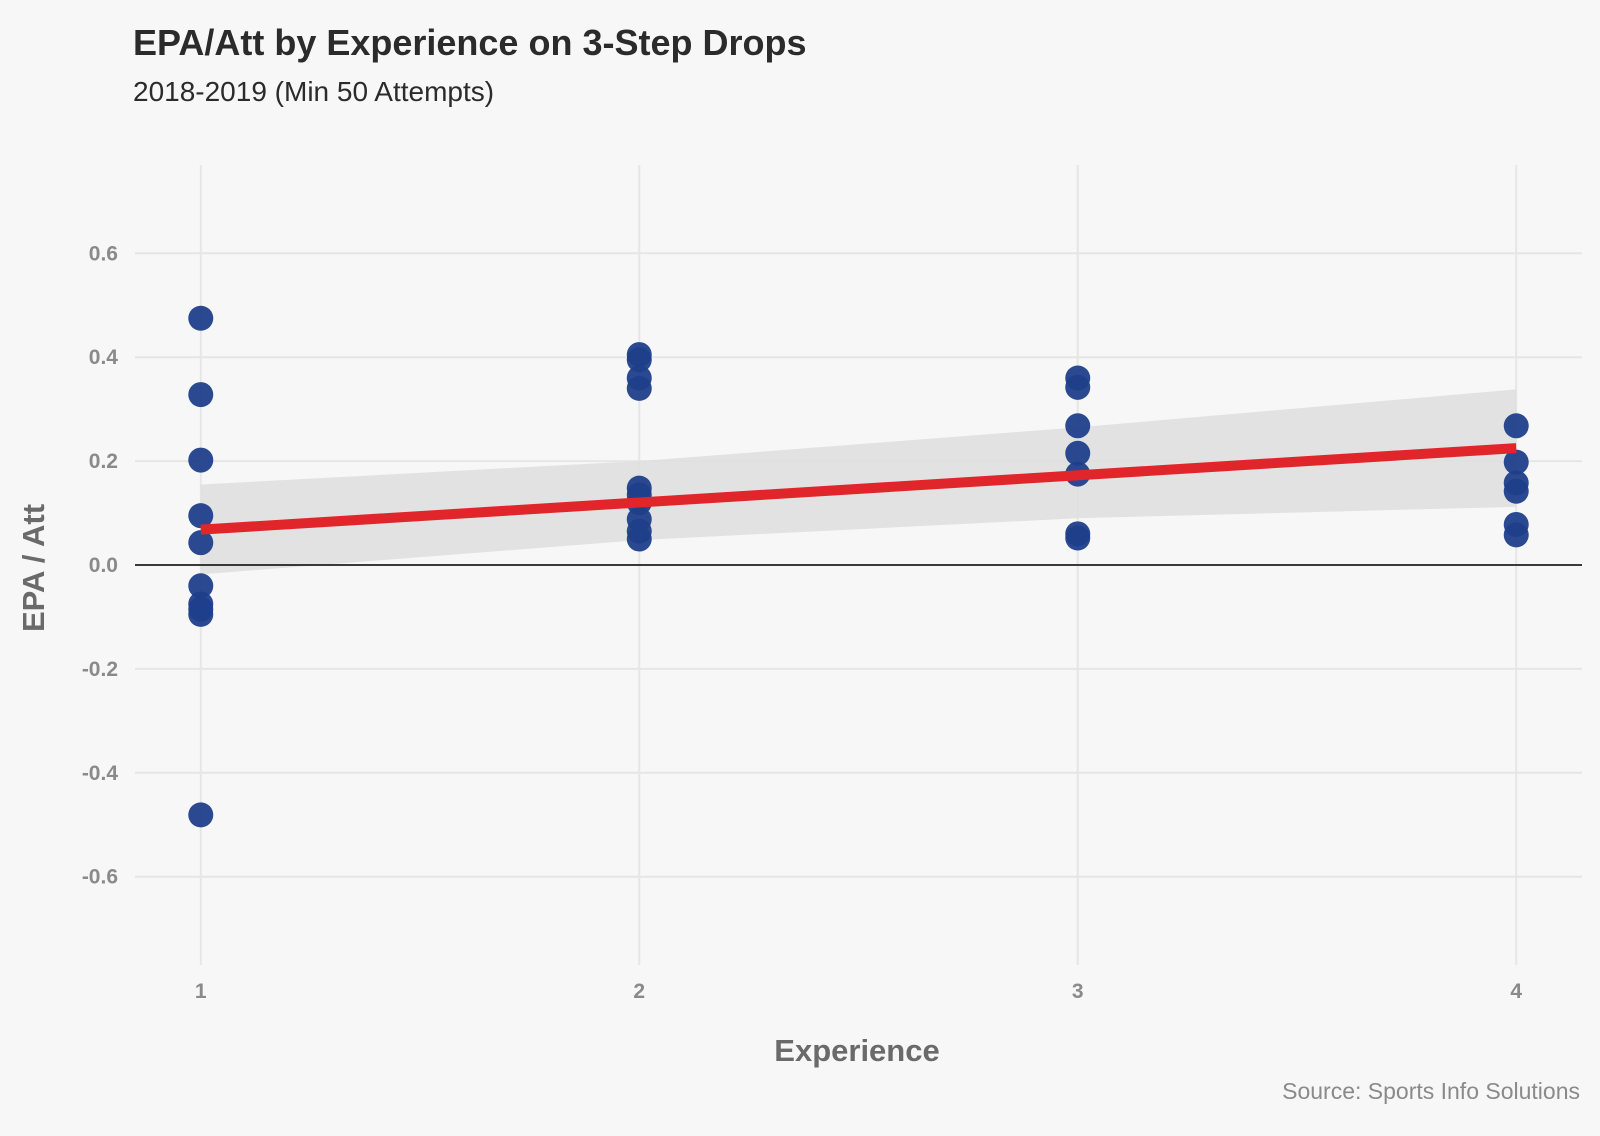 The height and width of the screenshot is (1136, 1600). I want to click on trend-line-layer, so click(858, 489).